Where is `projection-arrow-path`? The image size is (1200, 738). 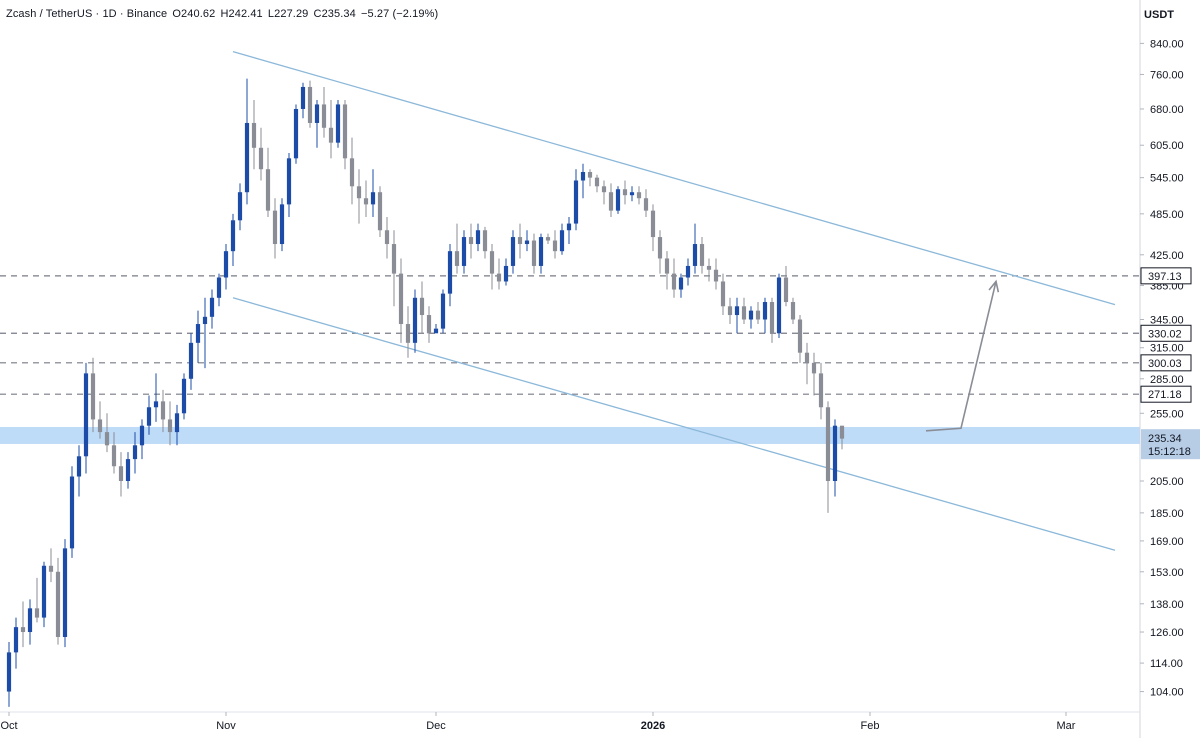
projection-arrow-path is located at coordinates (961, 356).